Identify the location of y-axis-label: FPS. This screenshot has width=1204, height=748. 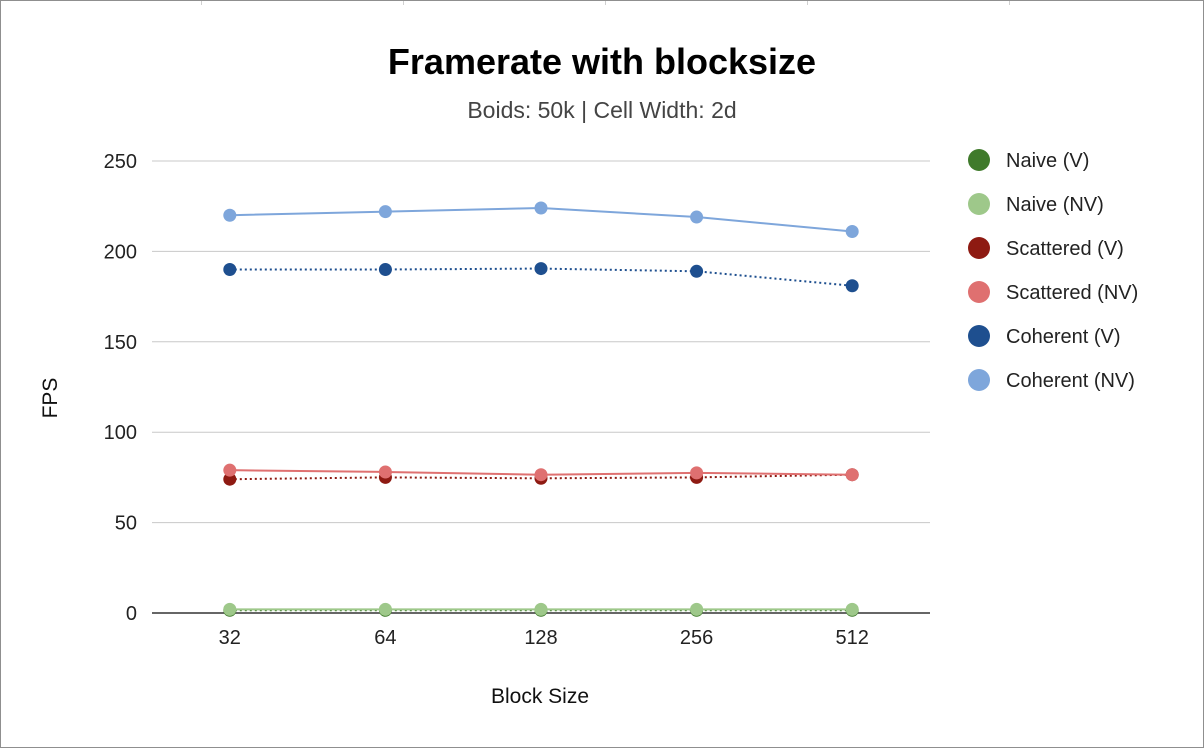
(50, 398).